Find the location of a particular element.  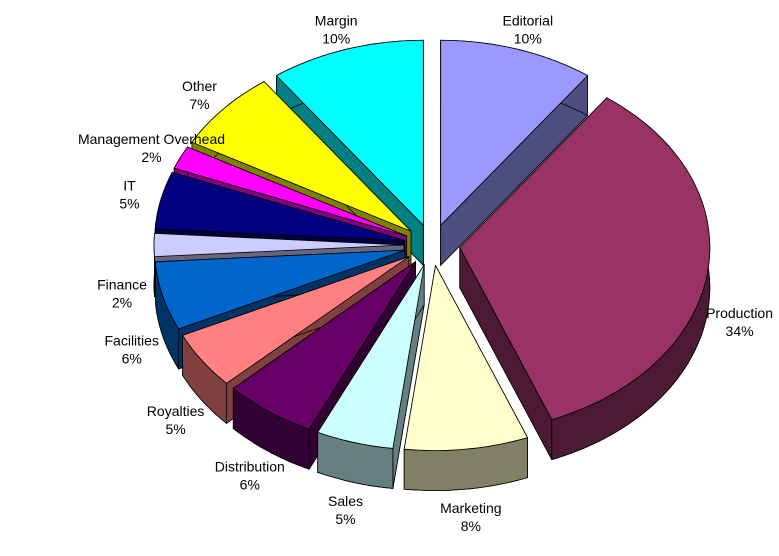

data-label-name: Distribution is located at coordinates (250, 467).